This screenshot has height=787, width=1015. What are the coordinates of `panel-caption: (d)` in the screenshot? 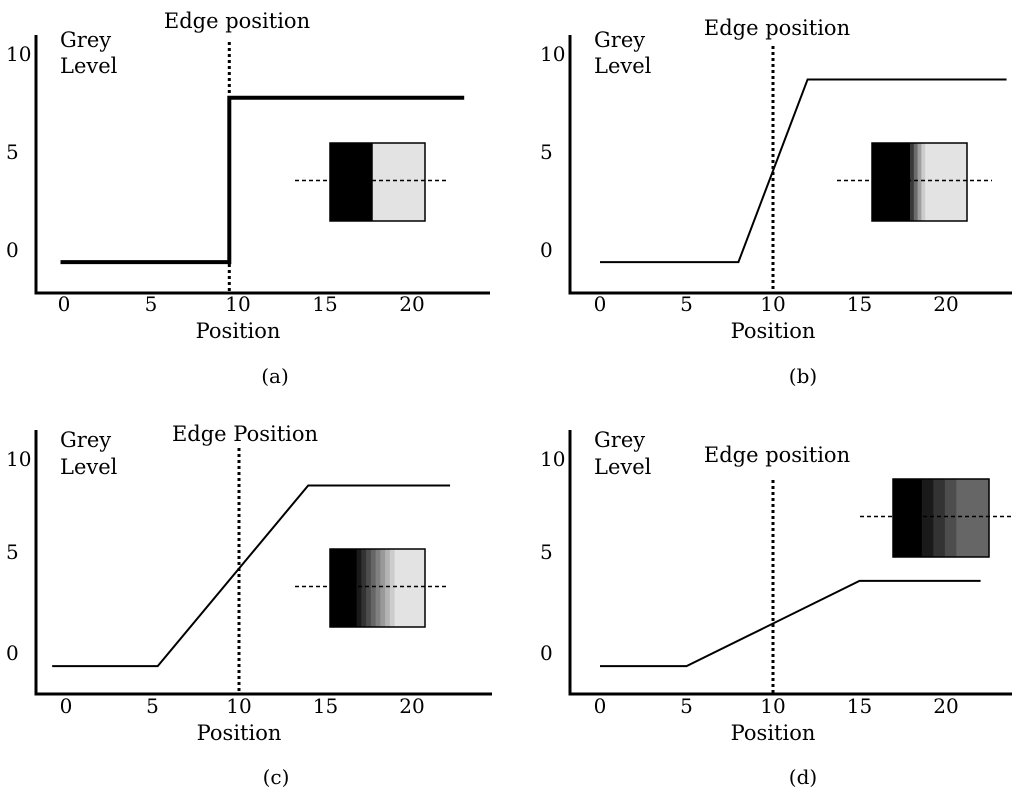 It's located at (803, 776).